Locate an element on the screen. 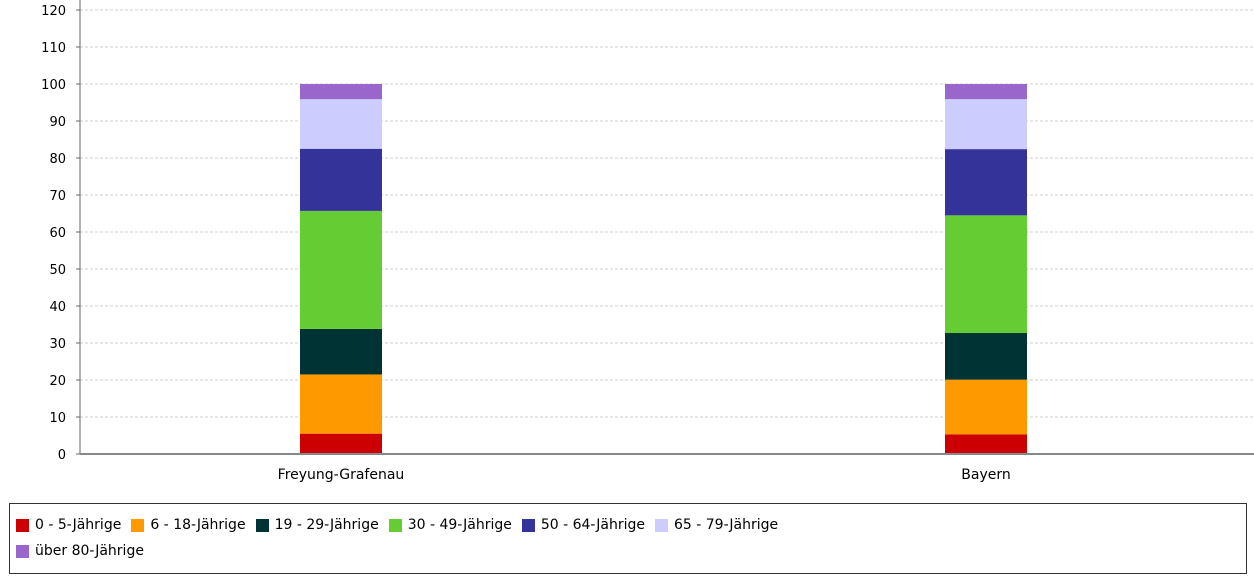 The image size is (1254, 579). legend-label: 65 - 79-Jährige is located at coordinates (726, 525).